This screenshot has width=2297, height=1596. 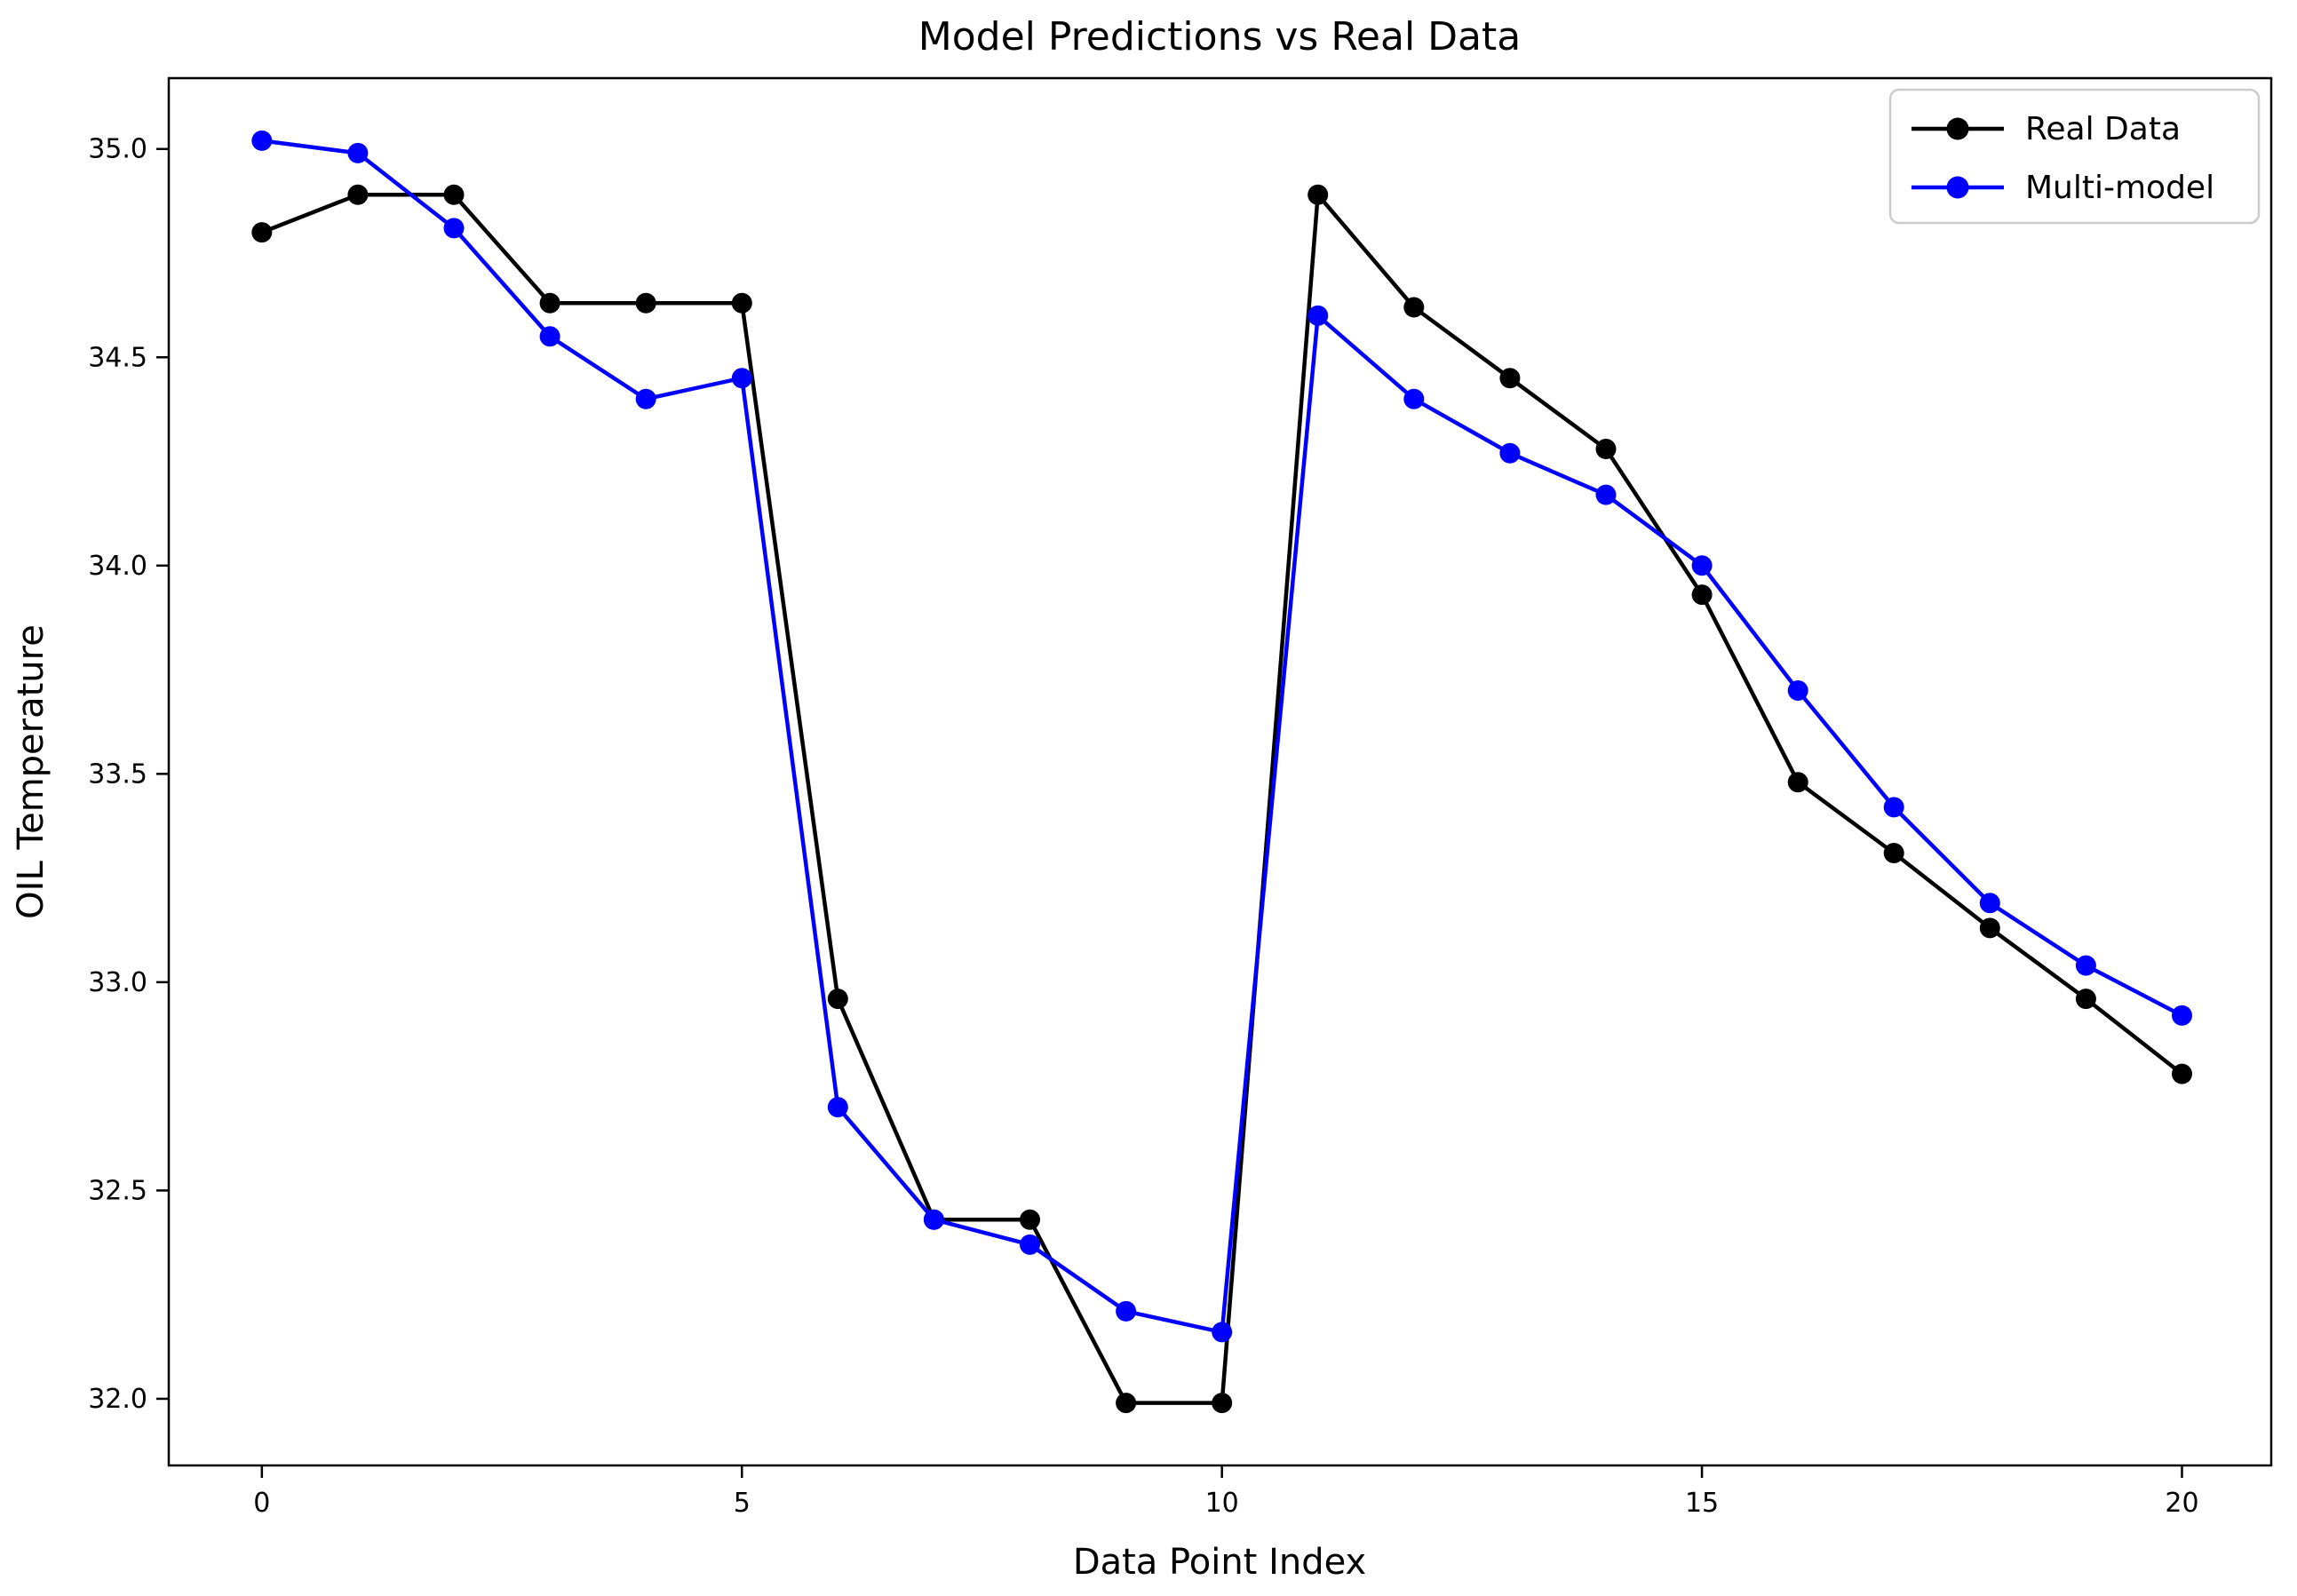 What do you see at coordinates (742, 1504) in the screenshot?
I see `x-tick-label: 5` at bounding box center [742, 1504].